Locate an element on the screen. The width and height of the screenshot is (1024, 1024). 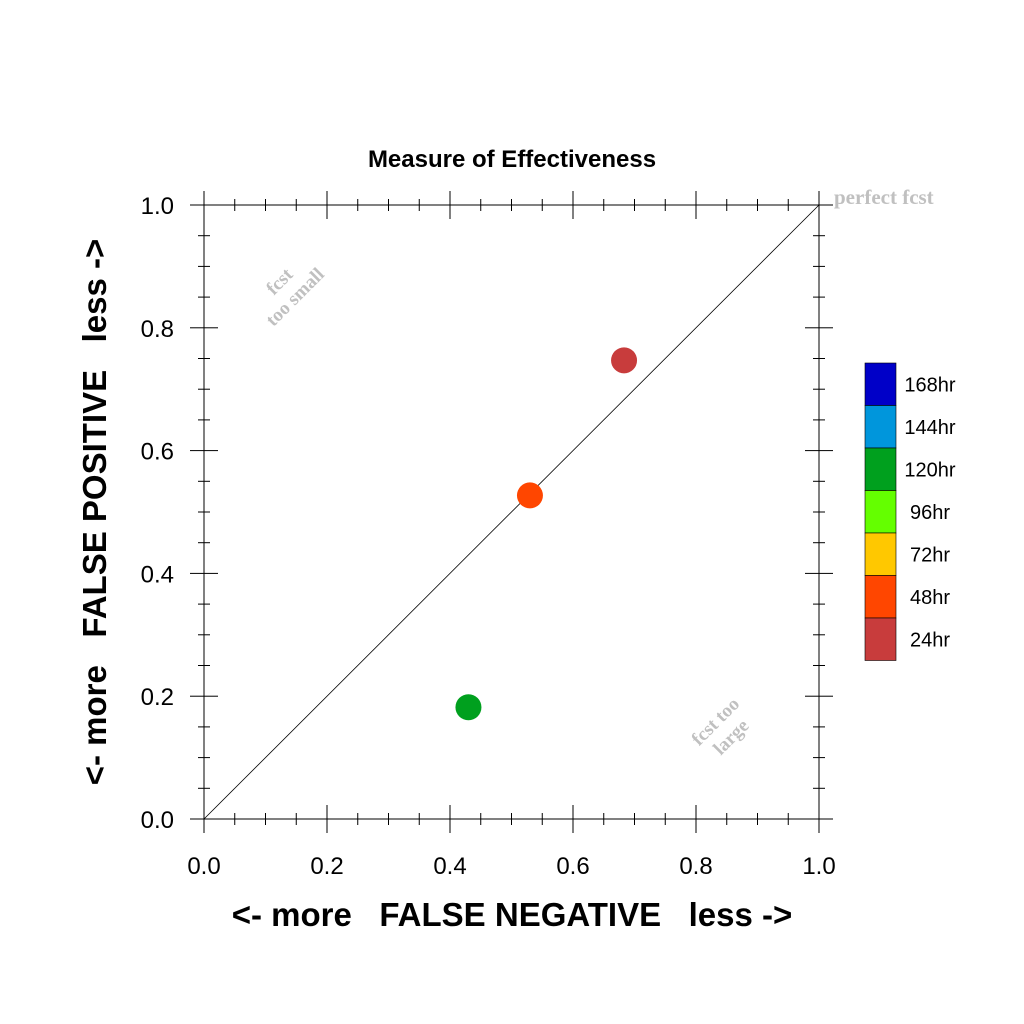
legend-swatch-144hr is located at coordinates (880, 427).